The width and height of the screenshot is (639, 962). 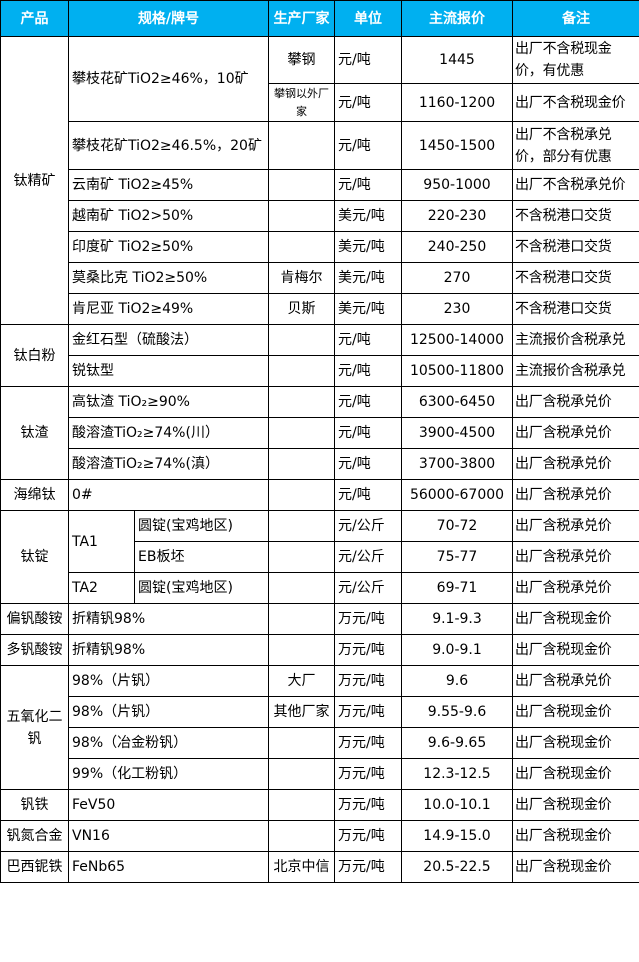 What do you see at coordinates (457, 650) in the screenshot?
I see `price-cell: 9.0-9.1` at bounding box center [457, 650].